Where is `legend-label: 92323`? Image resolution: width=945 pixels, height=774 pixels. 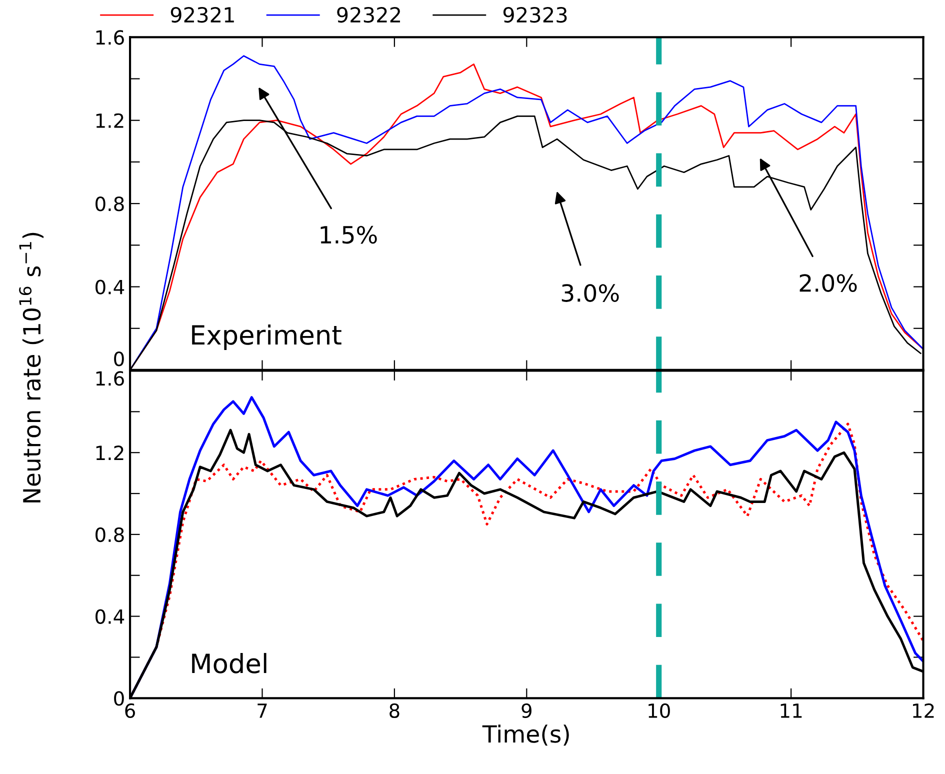
legend-label: 92323 is located at coordinates (535, 14).